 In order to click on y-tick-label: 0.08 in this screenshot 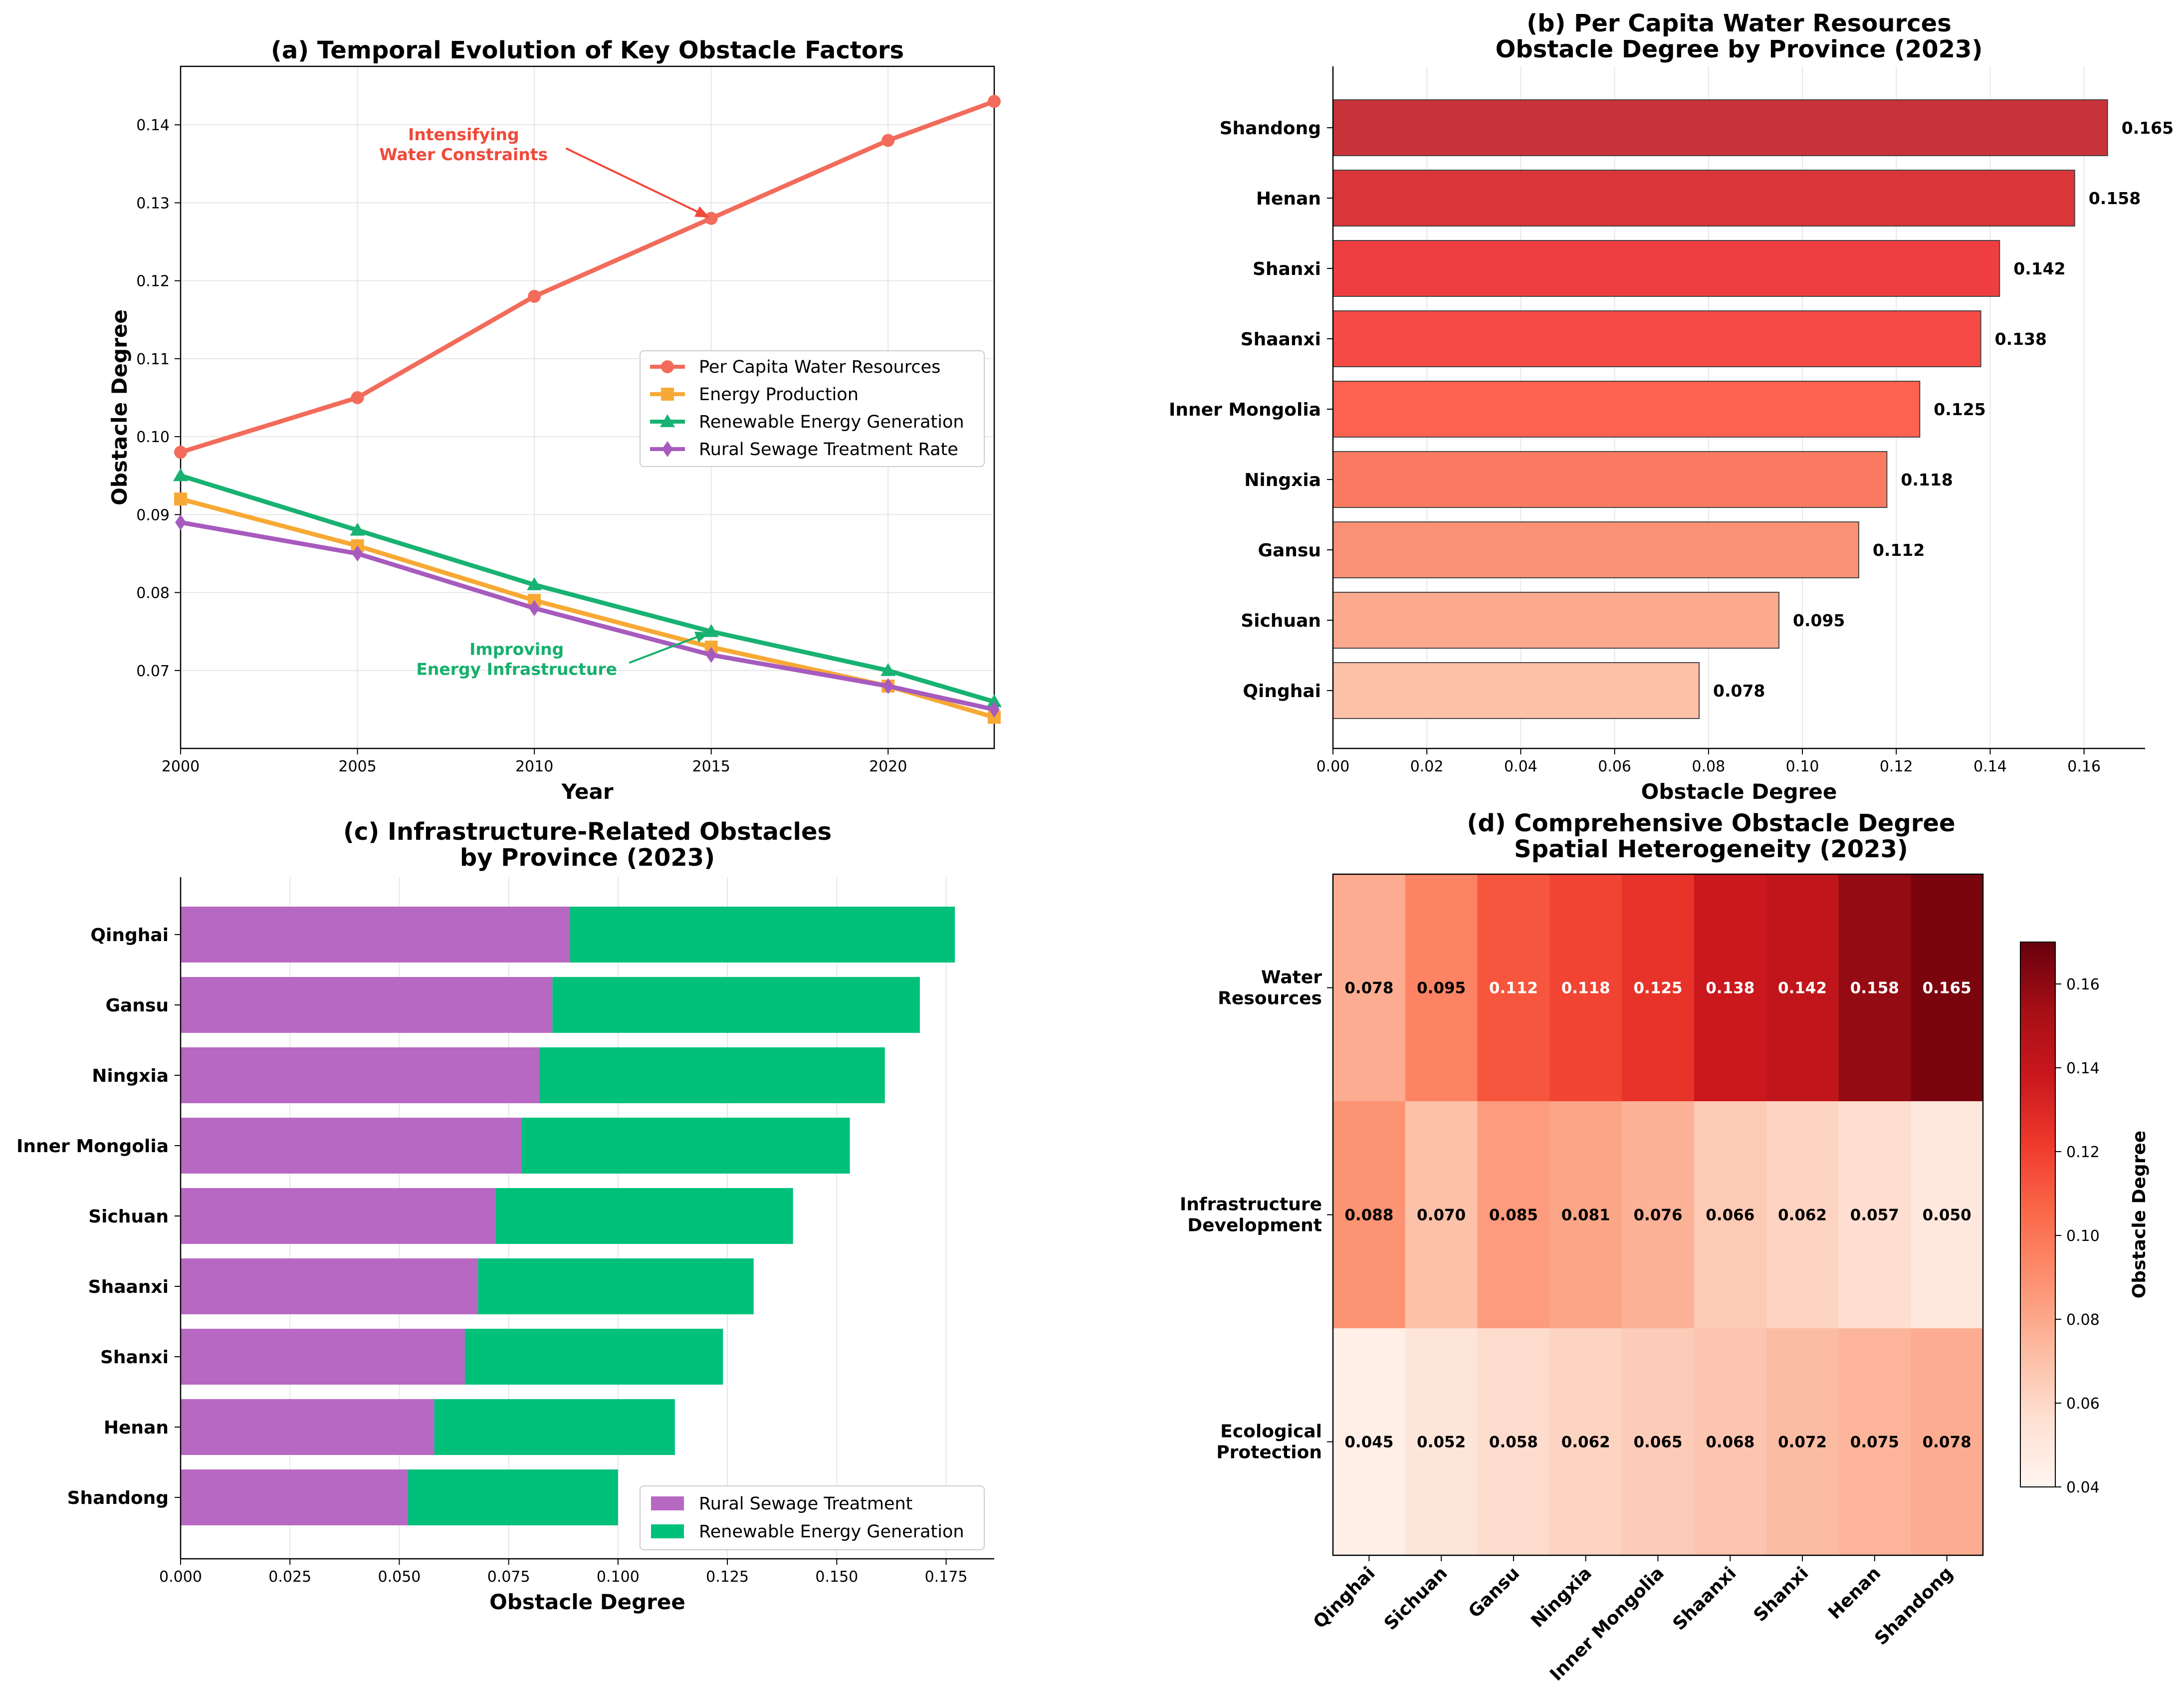, I will do `click(153, 593)`.